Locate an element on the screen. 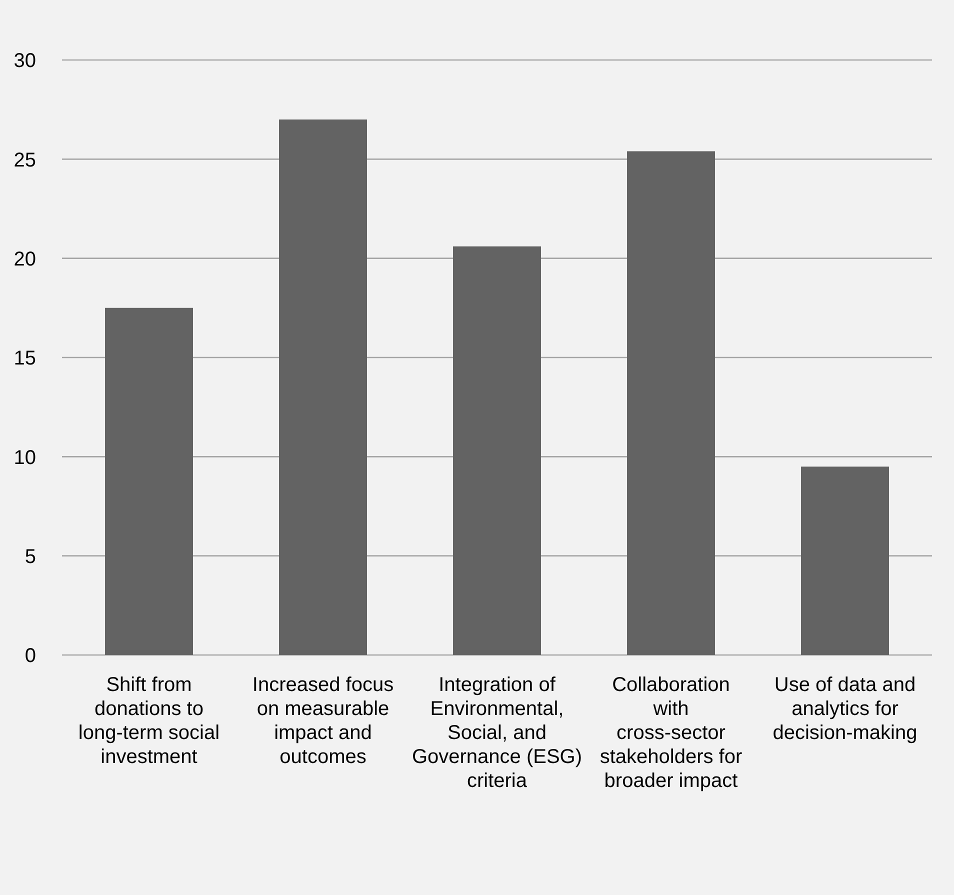 The width and height of the screenshot is (954, 895). x-tick-label: Use of data and analytics for decision-making is located at coordinates (845, 709).